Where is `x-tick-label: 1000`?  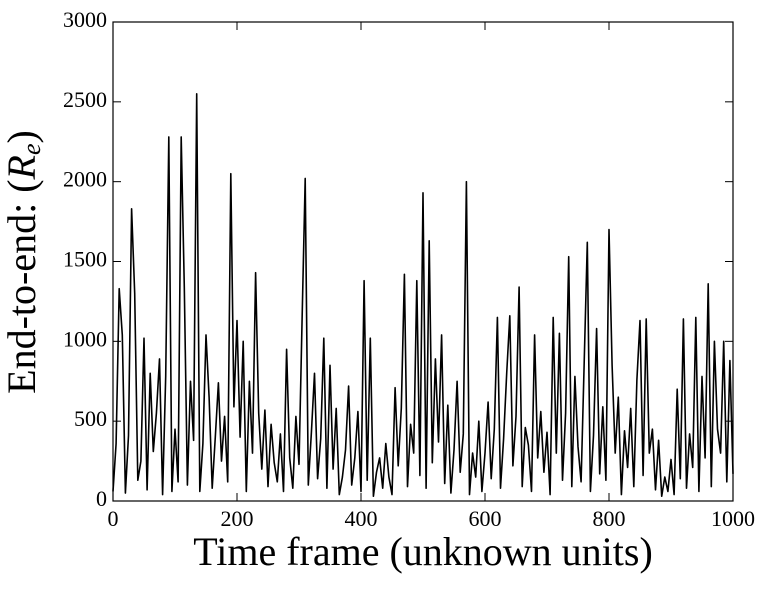
x-tick-label: 1000 is located at coordinates (733, 518).